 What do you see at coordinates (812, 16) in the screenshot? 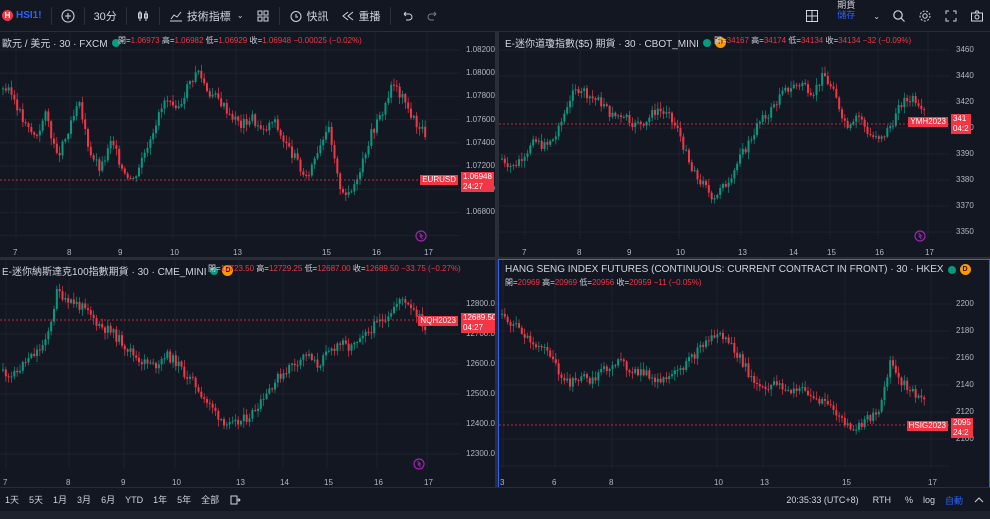
I see `layout-select-button` at bounding box center [812, 16].